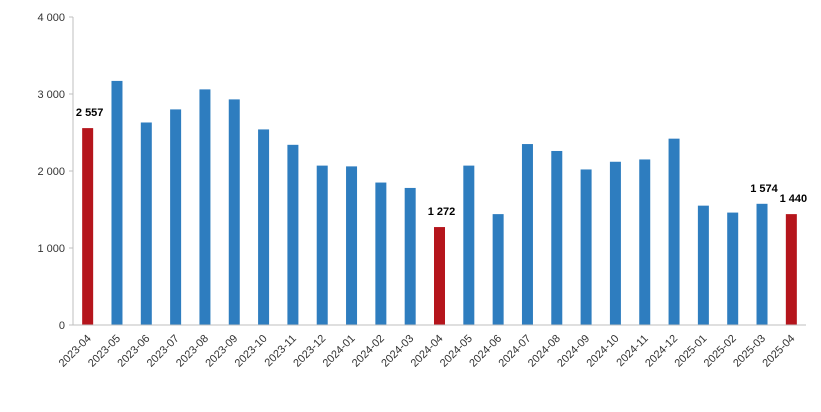  Describe the element at coordinates (251, 351) in the screenshot. I see `x-tick-label: 2023-10` at that location.